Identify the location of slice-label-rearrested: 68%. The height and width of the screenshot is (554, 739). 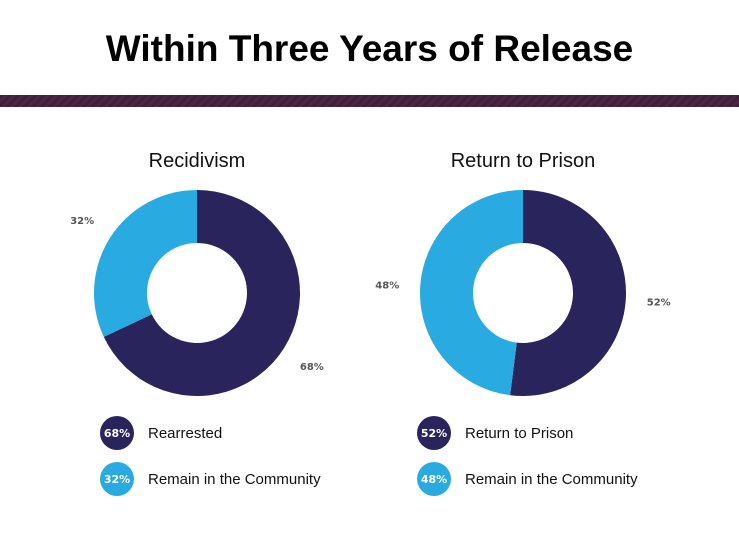
(312, 367).